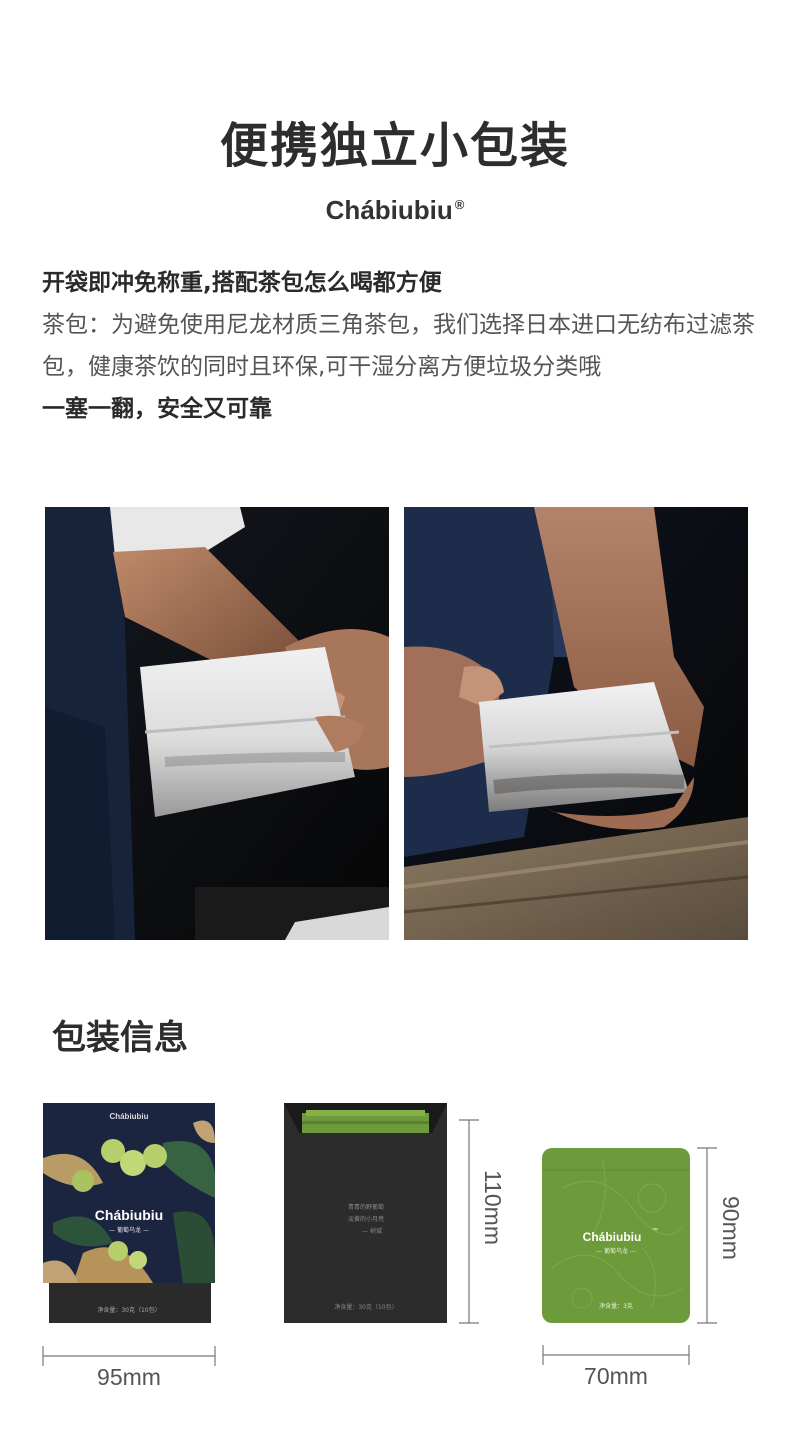 The height and width of the screenshot is (1431, 790). I want to click on sachet-logo: Chábiubiu, so click(612, 1237).